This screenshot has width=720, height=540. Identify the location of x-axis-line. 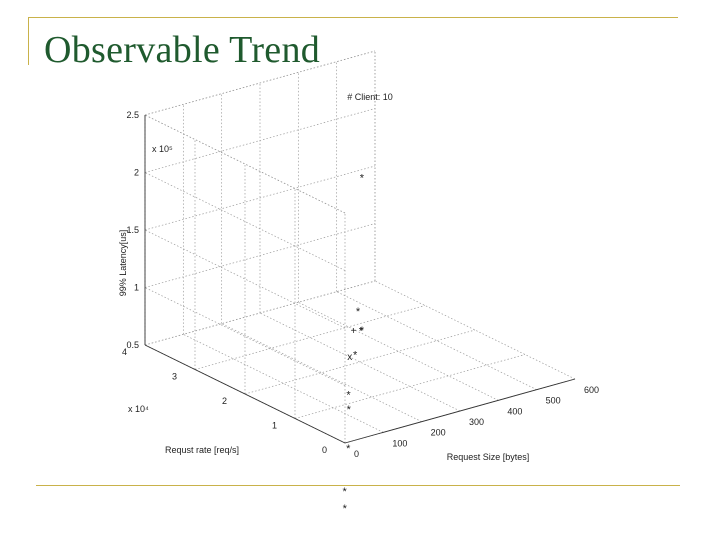
(460, 411).